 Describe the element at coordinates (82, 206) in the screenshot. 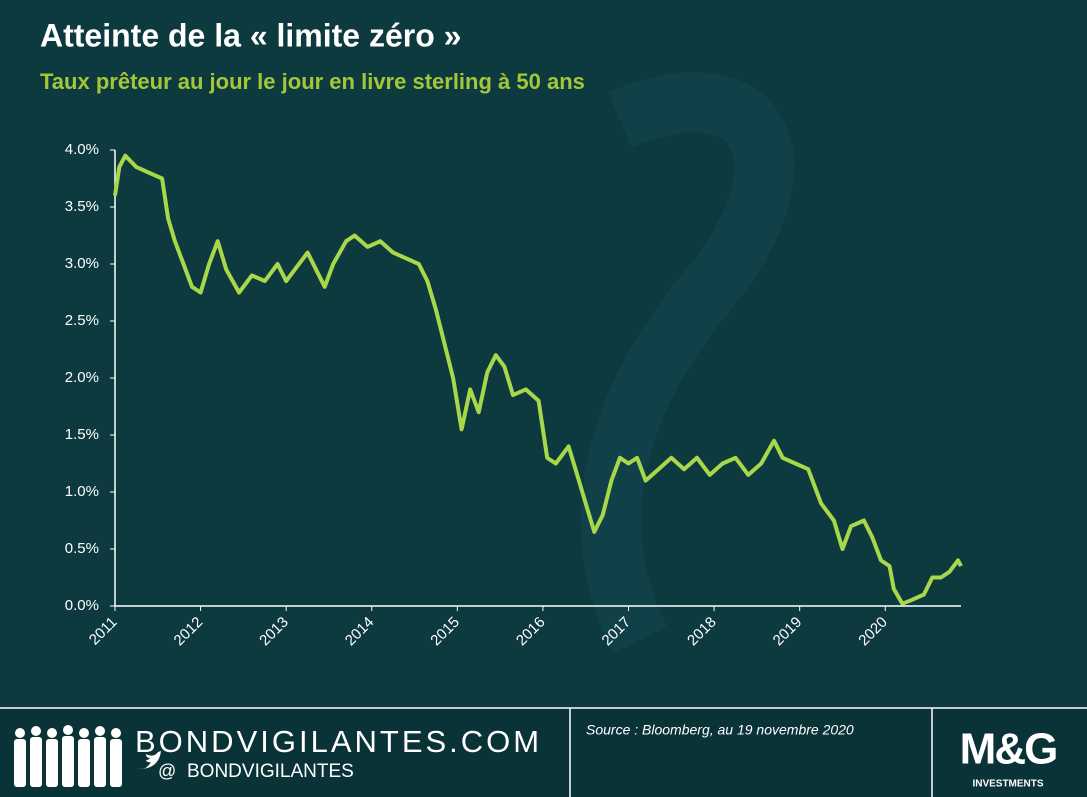

I see `y-tick-label: 3.5%` at that location.